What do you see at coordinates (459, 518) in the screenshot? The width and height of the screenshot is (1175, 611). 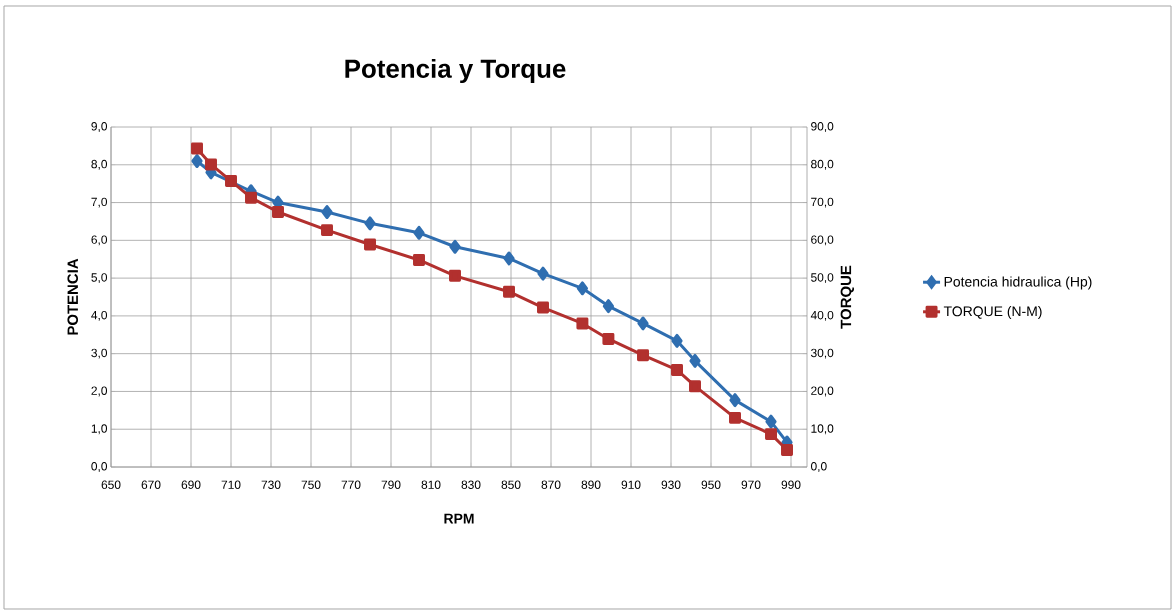 I see `x-axis-title: RPM` at bounding box center [459, 518].